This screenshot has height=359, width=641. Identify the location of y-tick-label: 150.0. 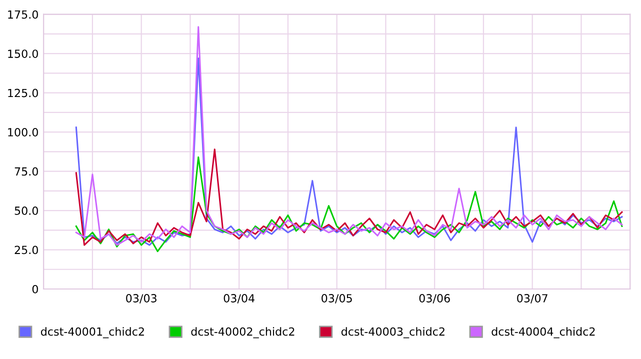
(23, 54).